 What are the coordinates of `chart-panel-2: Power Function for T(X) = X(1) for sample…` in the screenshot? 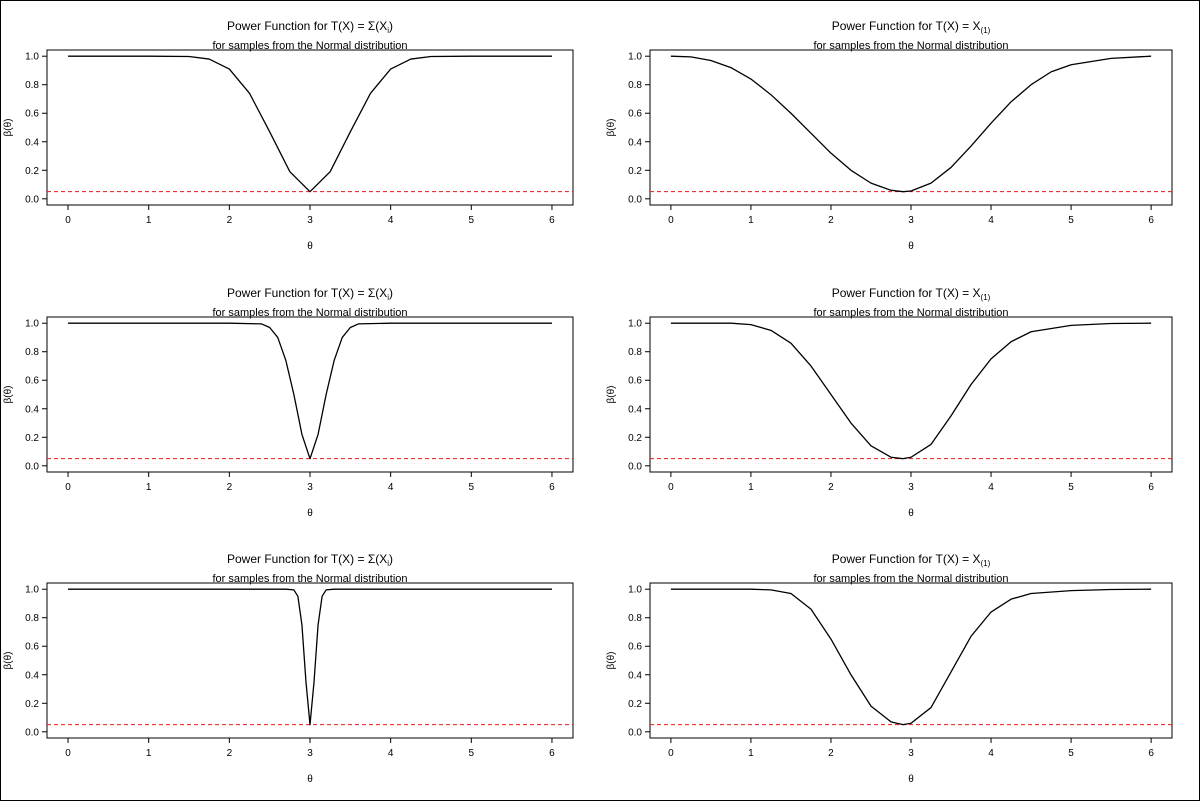 It's located at (889, 135).